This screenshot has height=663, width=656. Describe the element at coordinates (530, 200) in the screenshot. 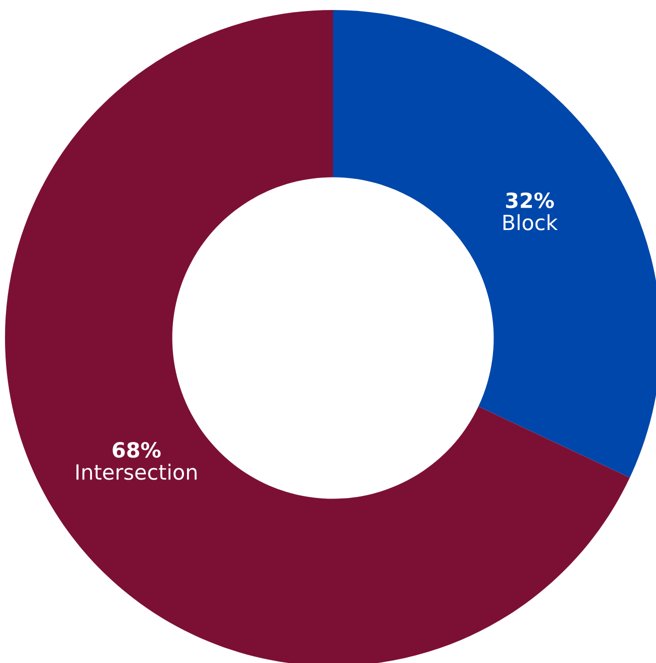

I see `data-label: 32%` at that location.